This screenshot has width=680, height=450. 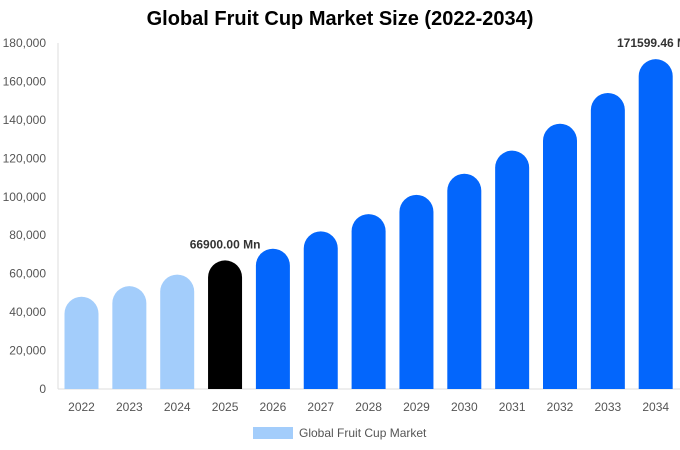 What do you see at coordinates (25, 81) in the screenshot?
I see `y-tick-label: 160,000` at bounding box center [25, 81].